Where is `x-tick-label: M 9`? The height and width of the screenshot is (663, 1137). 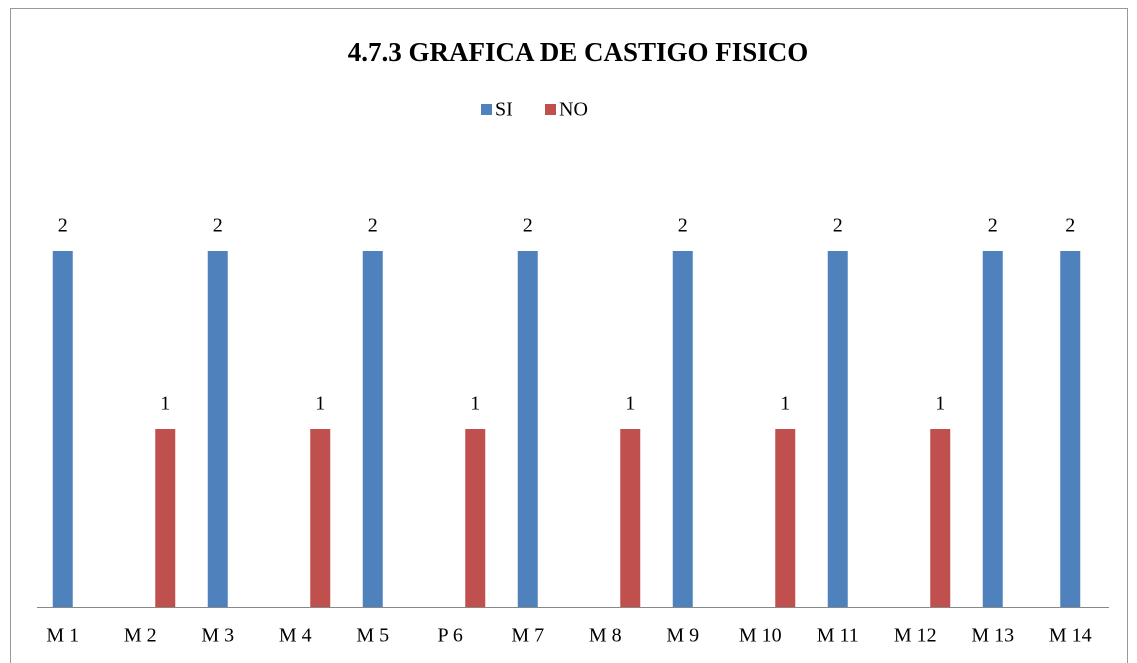 x-tick-label: M 9 is located at coordinates (682, 636).